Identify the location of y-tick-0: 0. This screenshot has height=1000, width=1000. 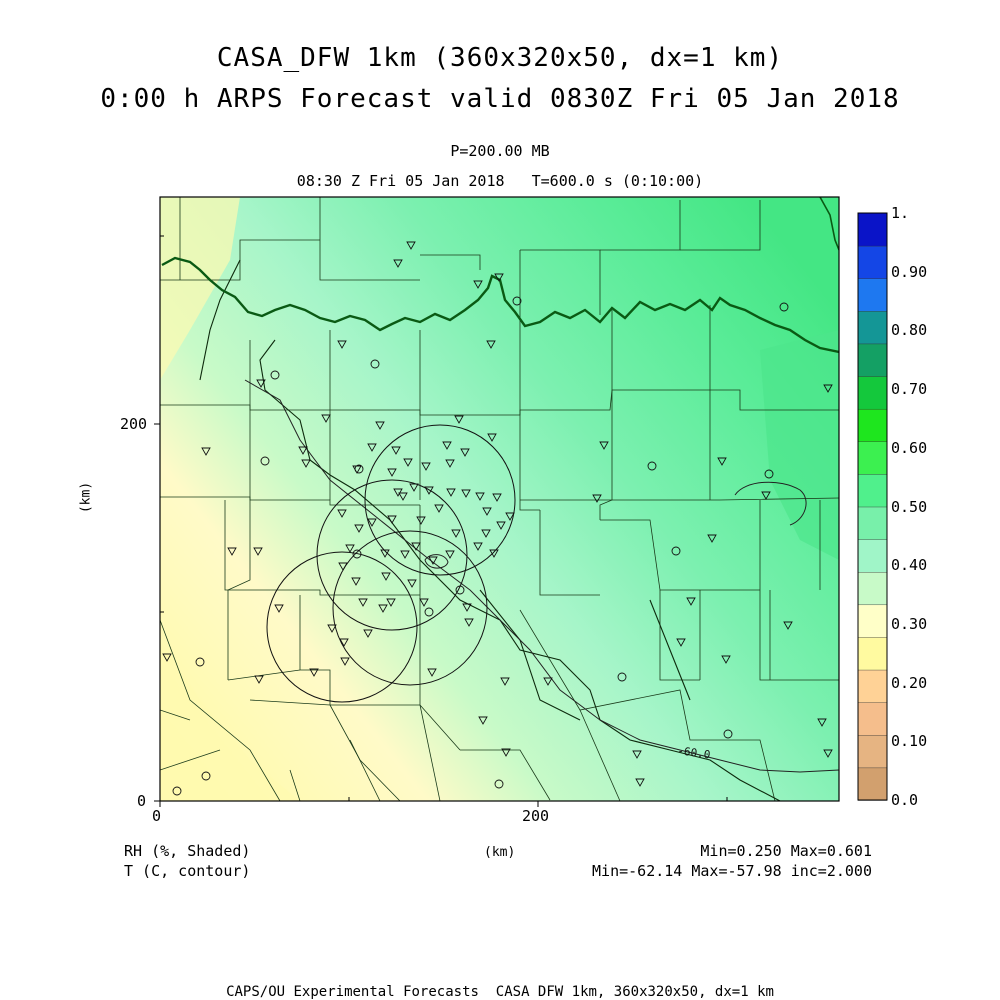
(142, 801).